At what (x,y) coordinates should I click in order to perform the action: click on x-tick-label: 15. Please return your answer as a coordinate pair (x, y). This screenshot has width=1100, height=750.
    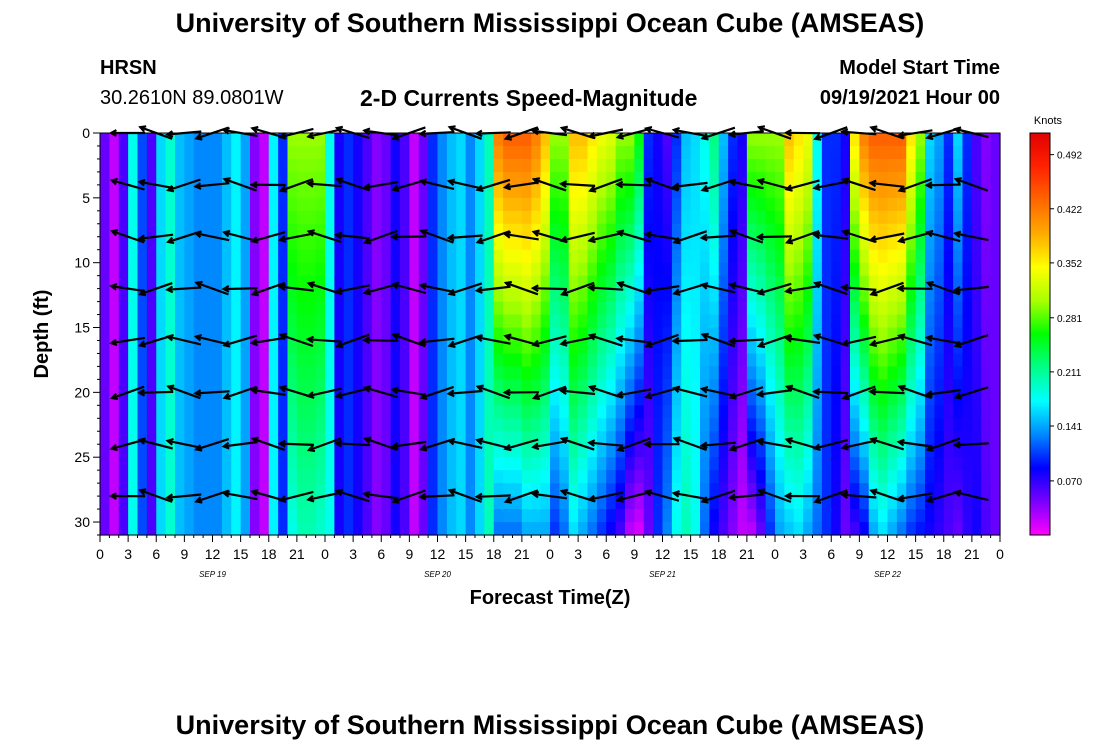
    Looking at the image, I should click on (241, 554).